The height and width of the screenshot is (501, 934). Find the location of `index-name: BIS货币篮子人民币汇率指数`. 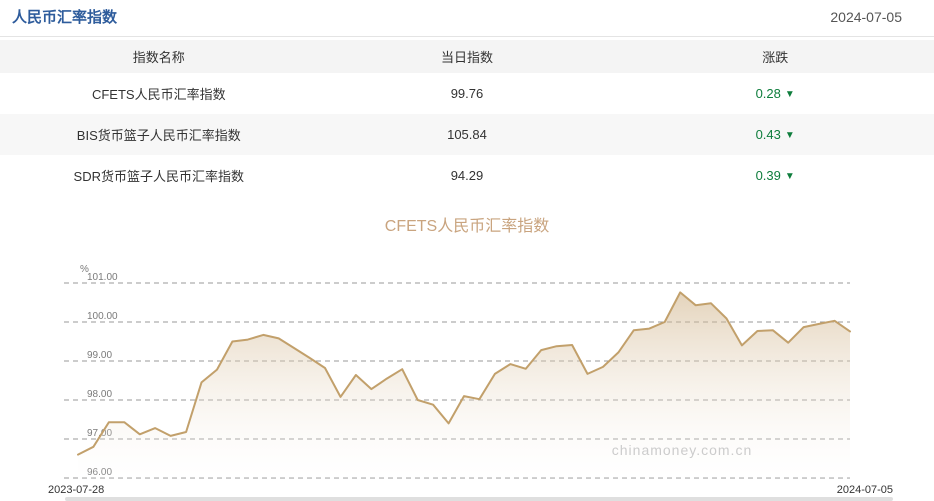

index-name: BIS货币篮子人民币汇率指数 is located at coordinates (158, 135).